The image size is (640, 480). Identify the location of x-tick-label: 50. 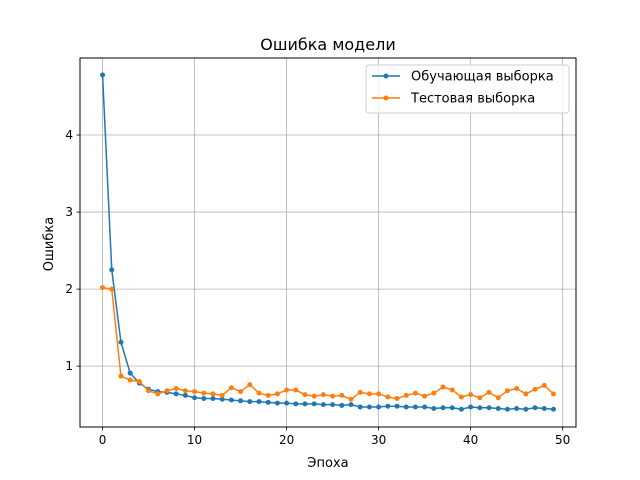
(562, 440).